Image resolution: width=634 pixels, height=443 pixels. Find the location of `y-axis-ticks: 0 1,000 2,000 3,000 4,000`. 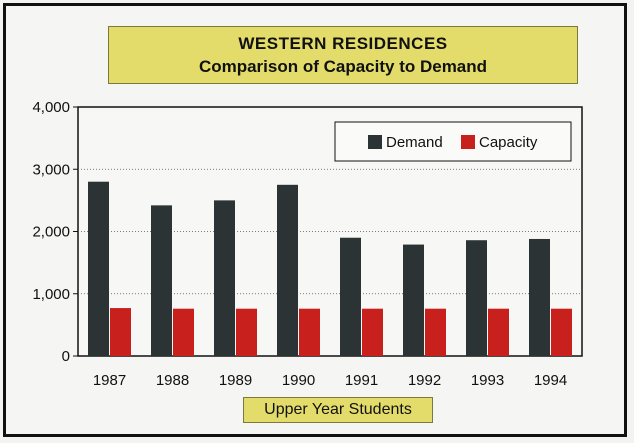

y-axis-ticks: 0 1,000 2,000 3,000 4,000 is located at coordinates (55, 232).